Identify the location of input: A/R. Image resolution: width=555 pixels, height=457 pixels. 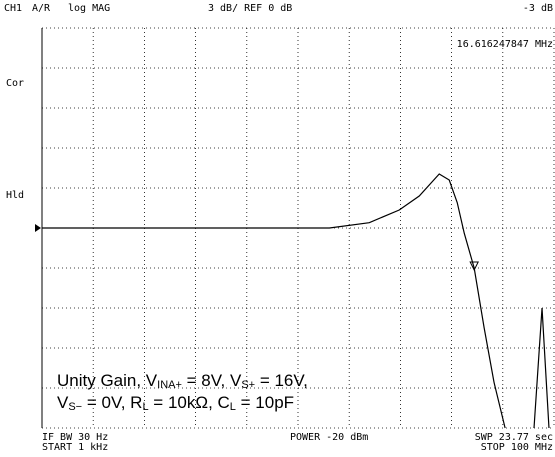
(41, 8).